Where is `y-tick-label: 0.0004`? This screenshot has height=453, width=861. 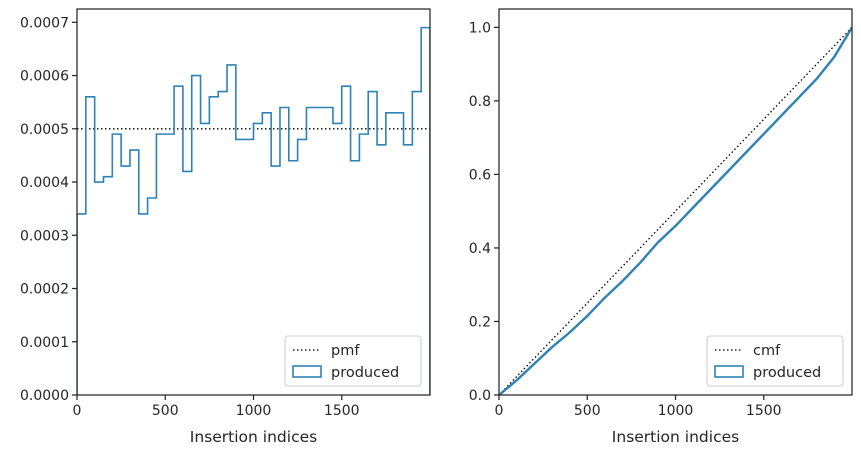
y-tick-label: 0.0004 is located at coordinates (44, 183).